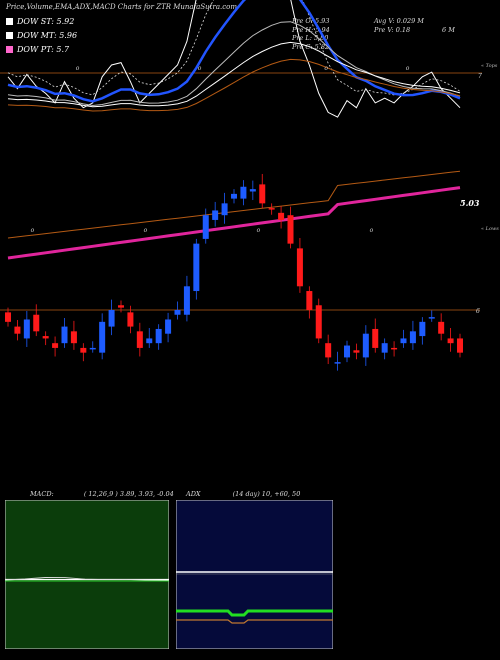 The width and height of the screenshot is (500, 660). Describe the element at coordinates (448, 29) in the screenshot. I see `prev-stats-col3: 6 M` at that location.